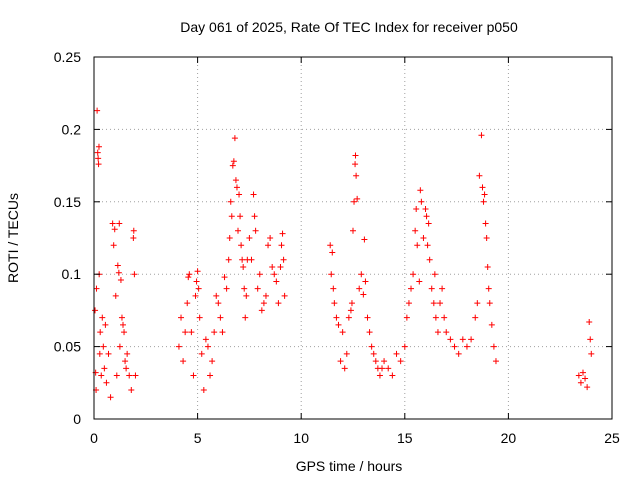 The height and width of the screenshot is (480, 640). I want to click on y-tick-label: 0.2, so click(72, 129).